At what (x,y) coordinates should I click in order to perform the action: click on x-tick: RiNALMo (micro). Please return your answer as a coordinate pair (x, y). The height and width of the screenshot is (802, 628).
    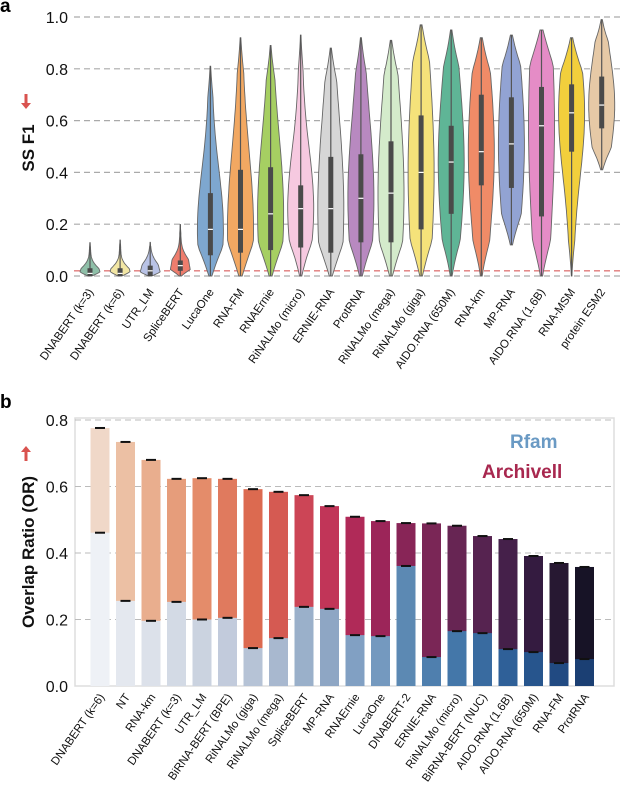
    Looking at the image, I should click on (277, 326).